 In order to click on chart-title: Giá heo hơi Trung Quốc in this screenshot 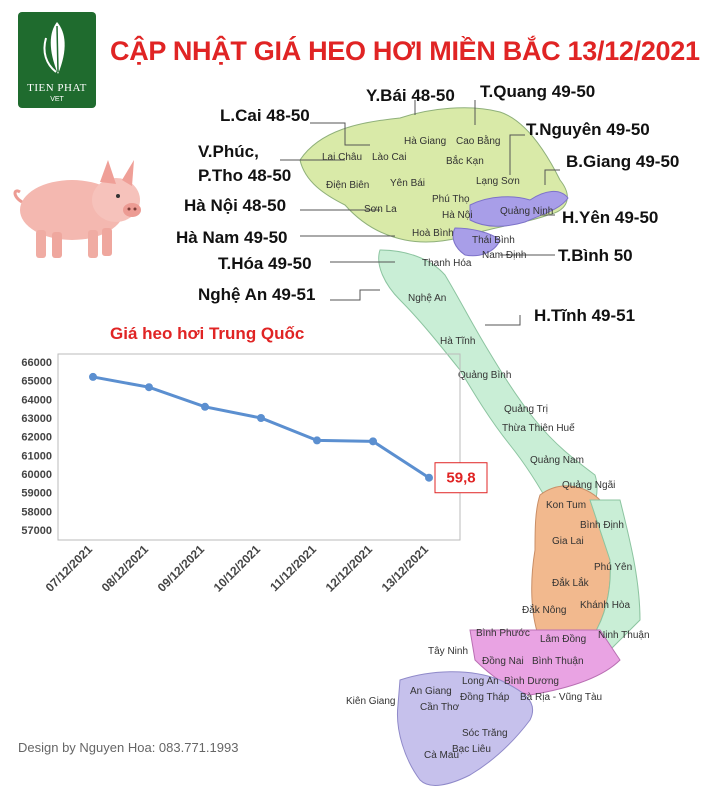, I will do `click(207, 333)`.